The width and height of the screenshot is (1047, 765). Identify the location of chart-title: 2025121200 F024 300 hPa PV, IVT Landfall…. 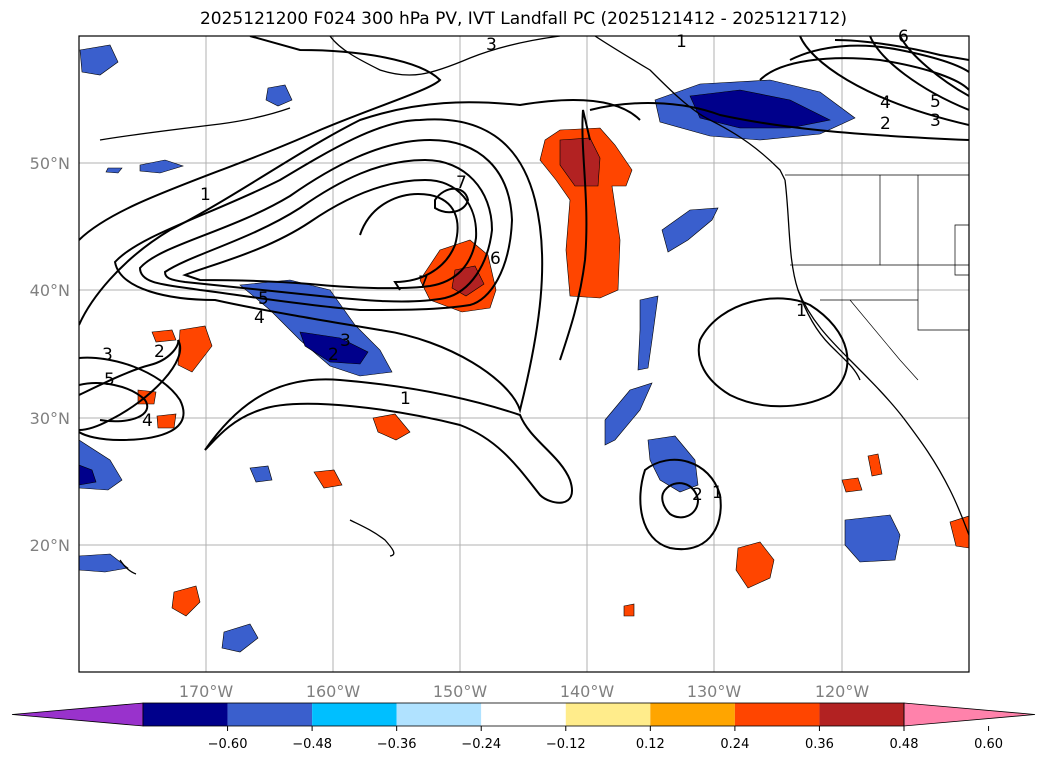
(523, 19).